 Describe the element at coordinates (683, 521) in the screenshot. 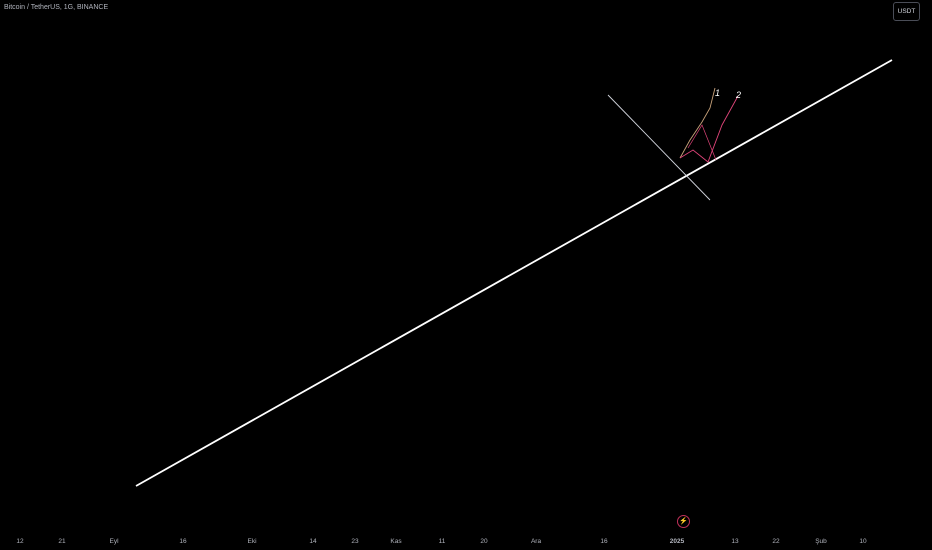

I see `lightning-icon: ⚡` at that location.